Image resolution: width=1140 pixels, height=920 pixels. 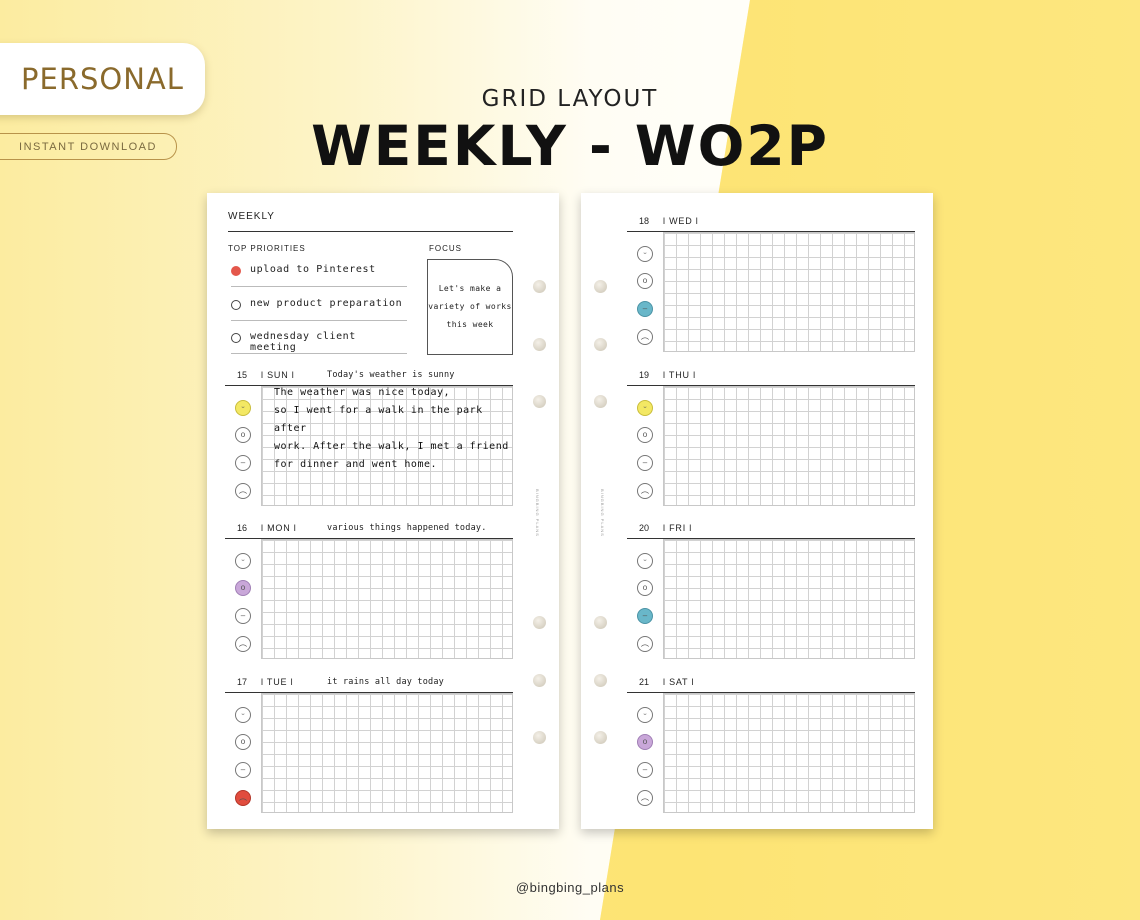 What do you see at coordinates (771, 376) in the screenshot?
I see `day-header: 19 l THU l` at bounding box center [771, 376].